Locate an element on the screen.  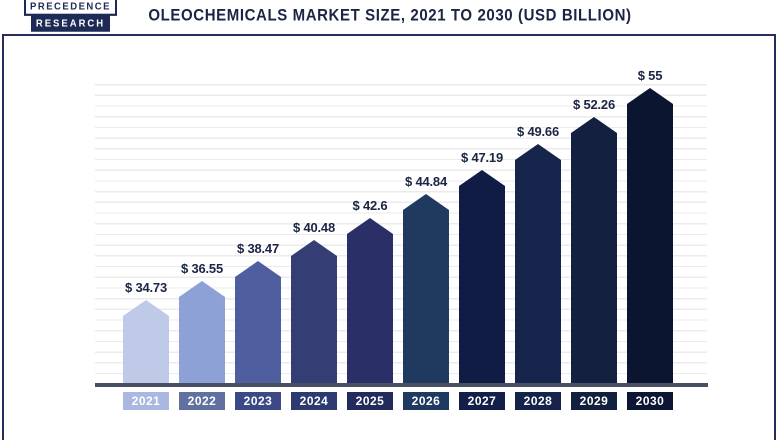
x-axis-category-2024: 2024 is located at coordinates (314, 401).